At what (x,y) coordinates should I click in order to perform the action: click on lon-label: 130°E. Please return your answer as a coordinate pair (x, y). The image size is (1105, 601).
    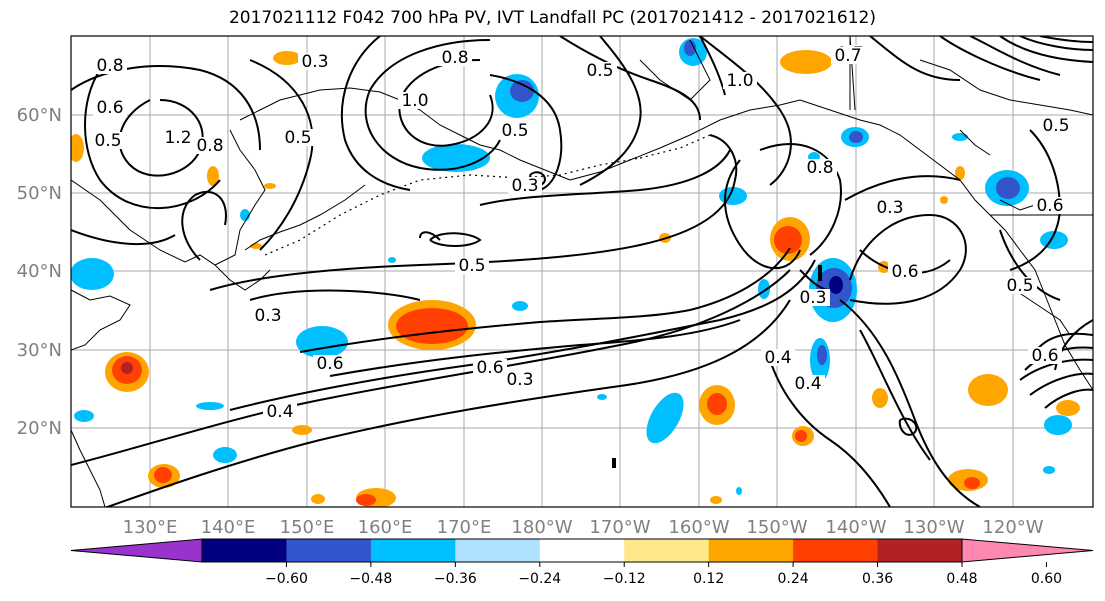
    Looking at the image, I should click on (150, 527).